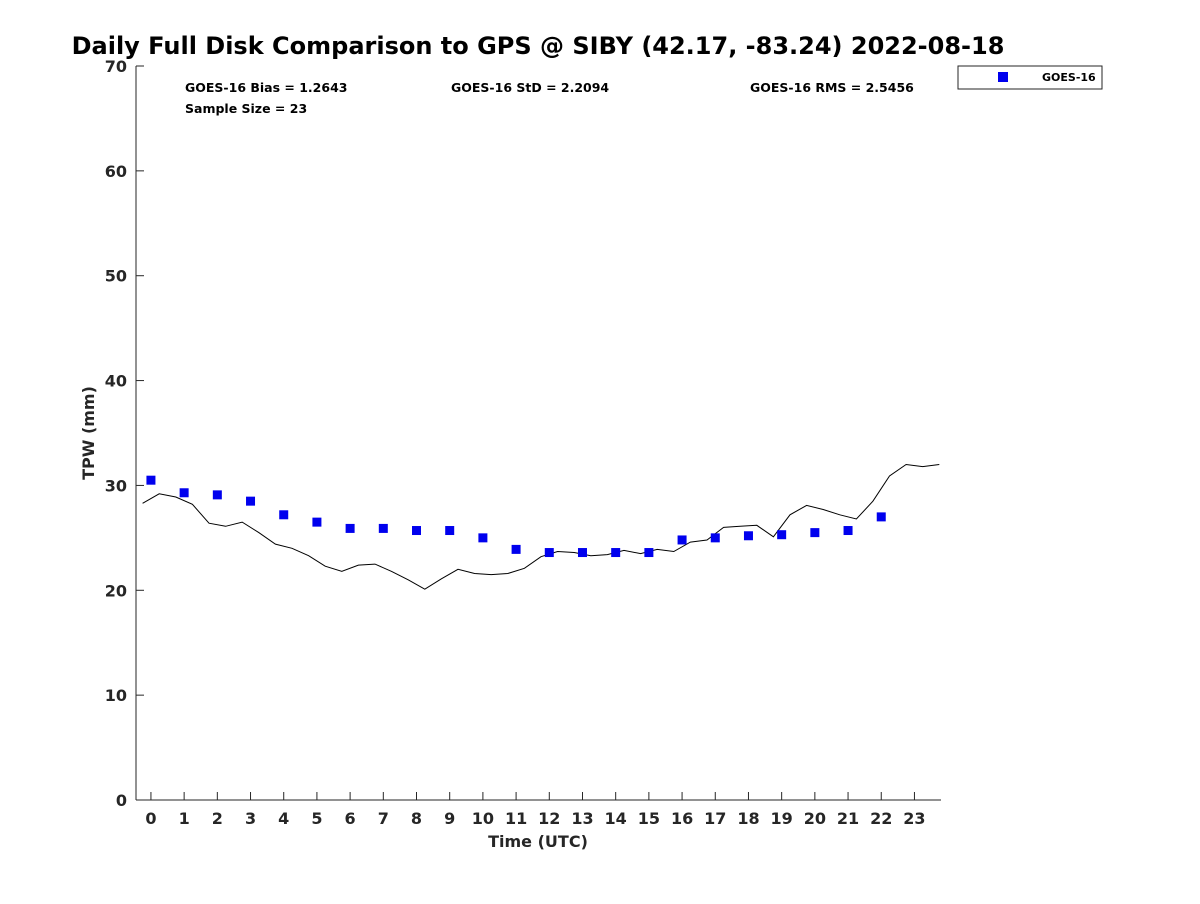 Image resolution: width=1200 pixels, height=904 pixels. What do you see at coordinates (184, 818) in the screenshot?
I see `x-tick-label: 1` at bounding box center [184, 818].